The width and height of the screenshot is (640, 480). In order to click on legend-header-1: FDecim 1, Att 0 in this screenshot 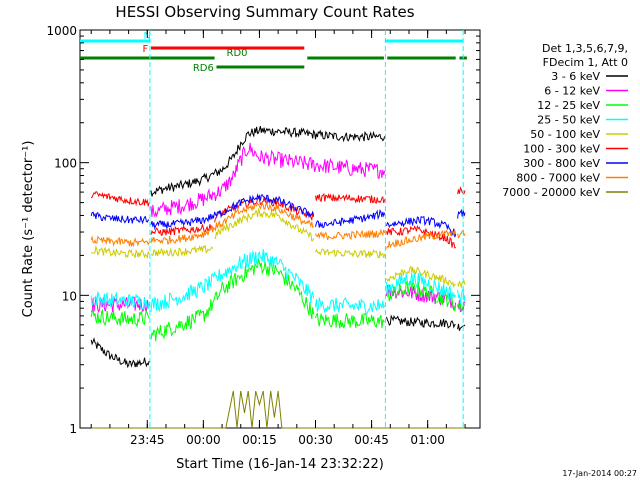, I will do `click(585, 62)`.